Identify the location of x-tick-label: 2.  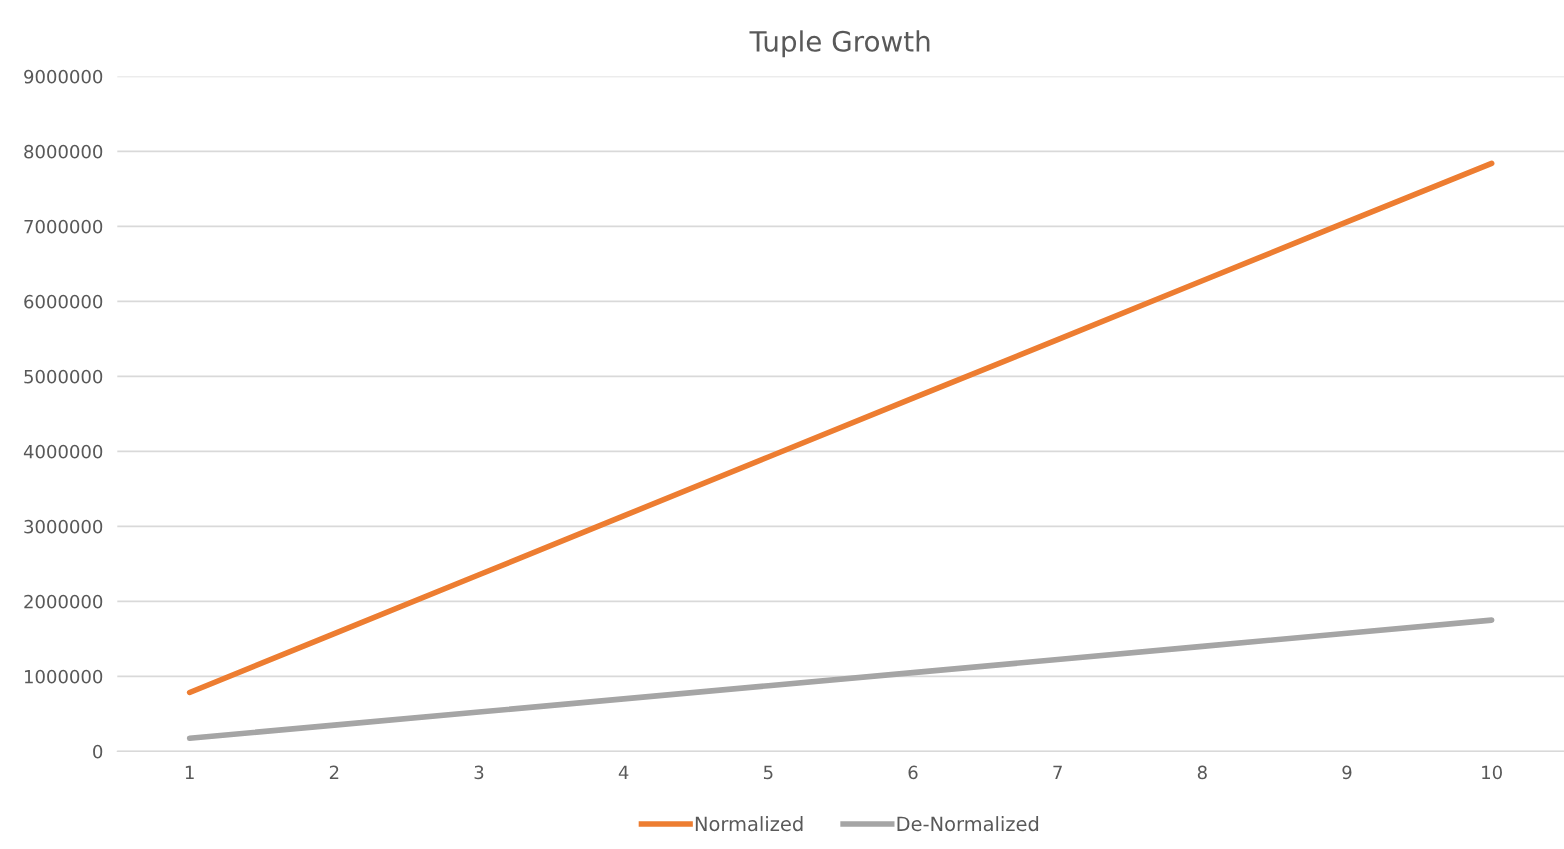
(334, 772).